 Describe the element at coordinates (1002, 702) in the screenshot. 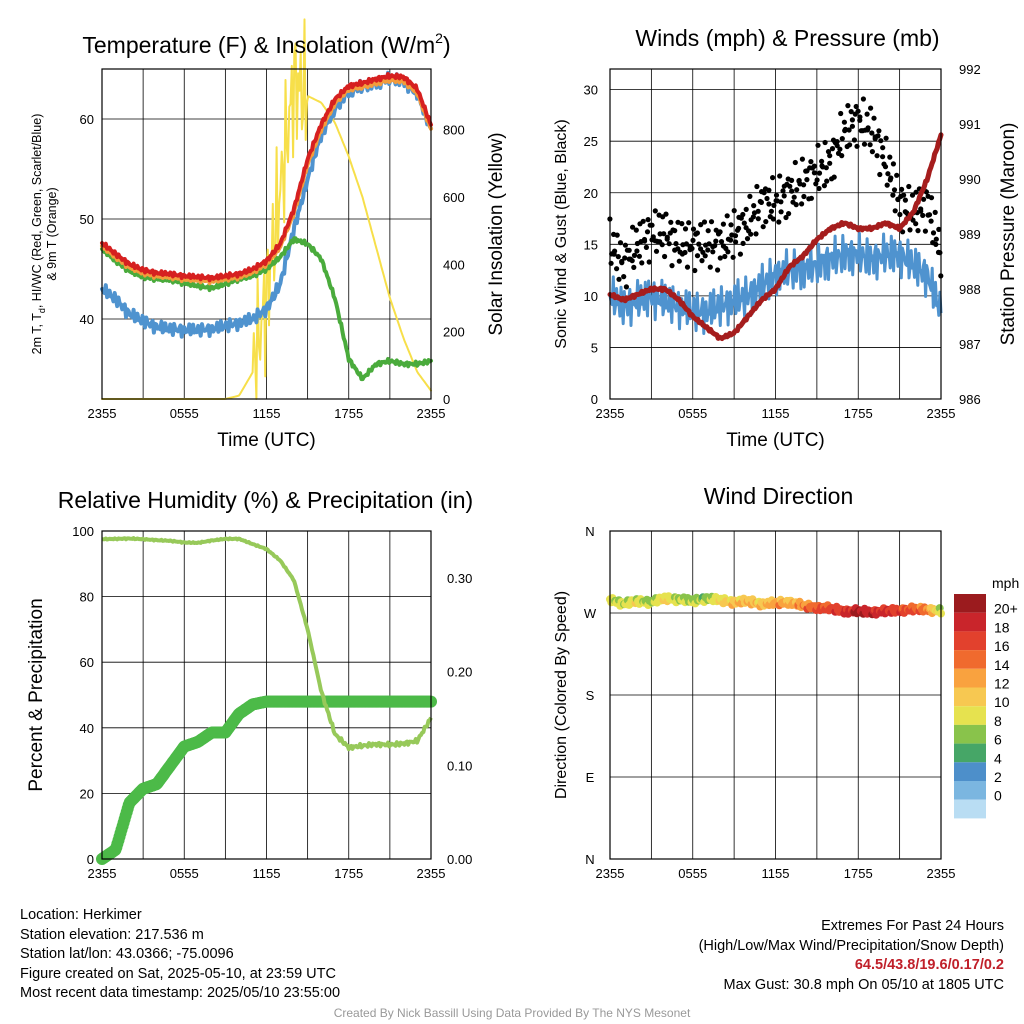

I see `colorbar-tick-label: 10` at that location.